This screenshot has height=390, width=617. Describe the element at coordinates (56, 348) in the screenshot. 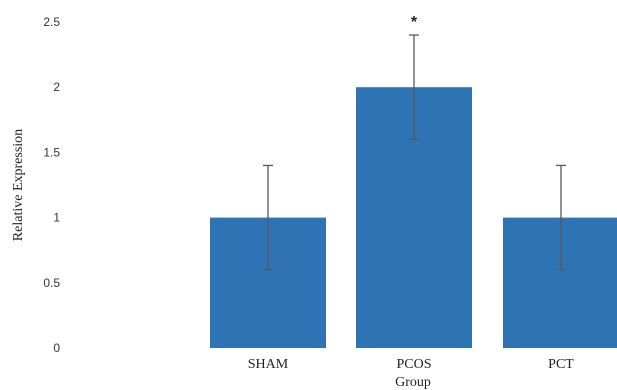

I see `y-tick-label: 0` at that location.